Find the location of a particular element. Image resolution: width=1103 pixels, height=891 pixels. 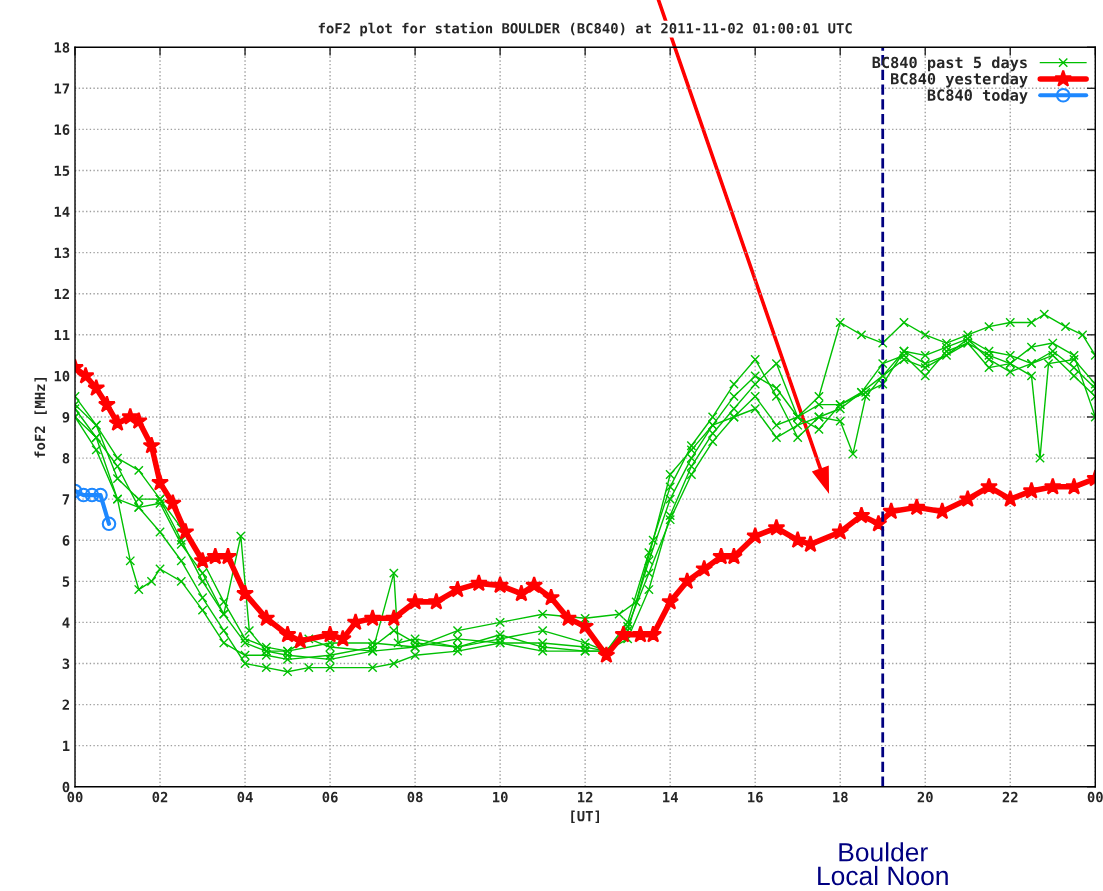

x-tick-label: 04 is located at coordinates (245, 797).